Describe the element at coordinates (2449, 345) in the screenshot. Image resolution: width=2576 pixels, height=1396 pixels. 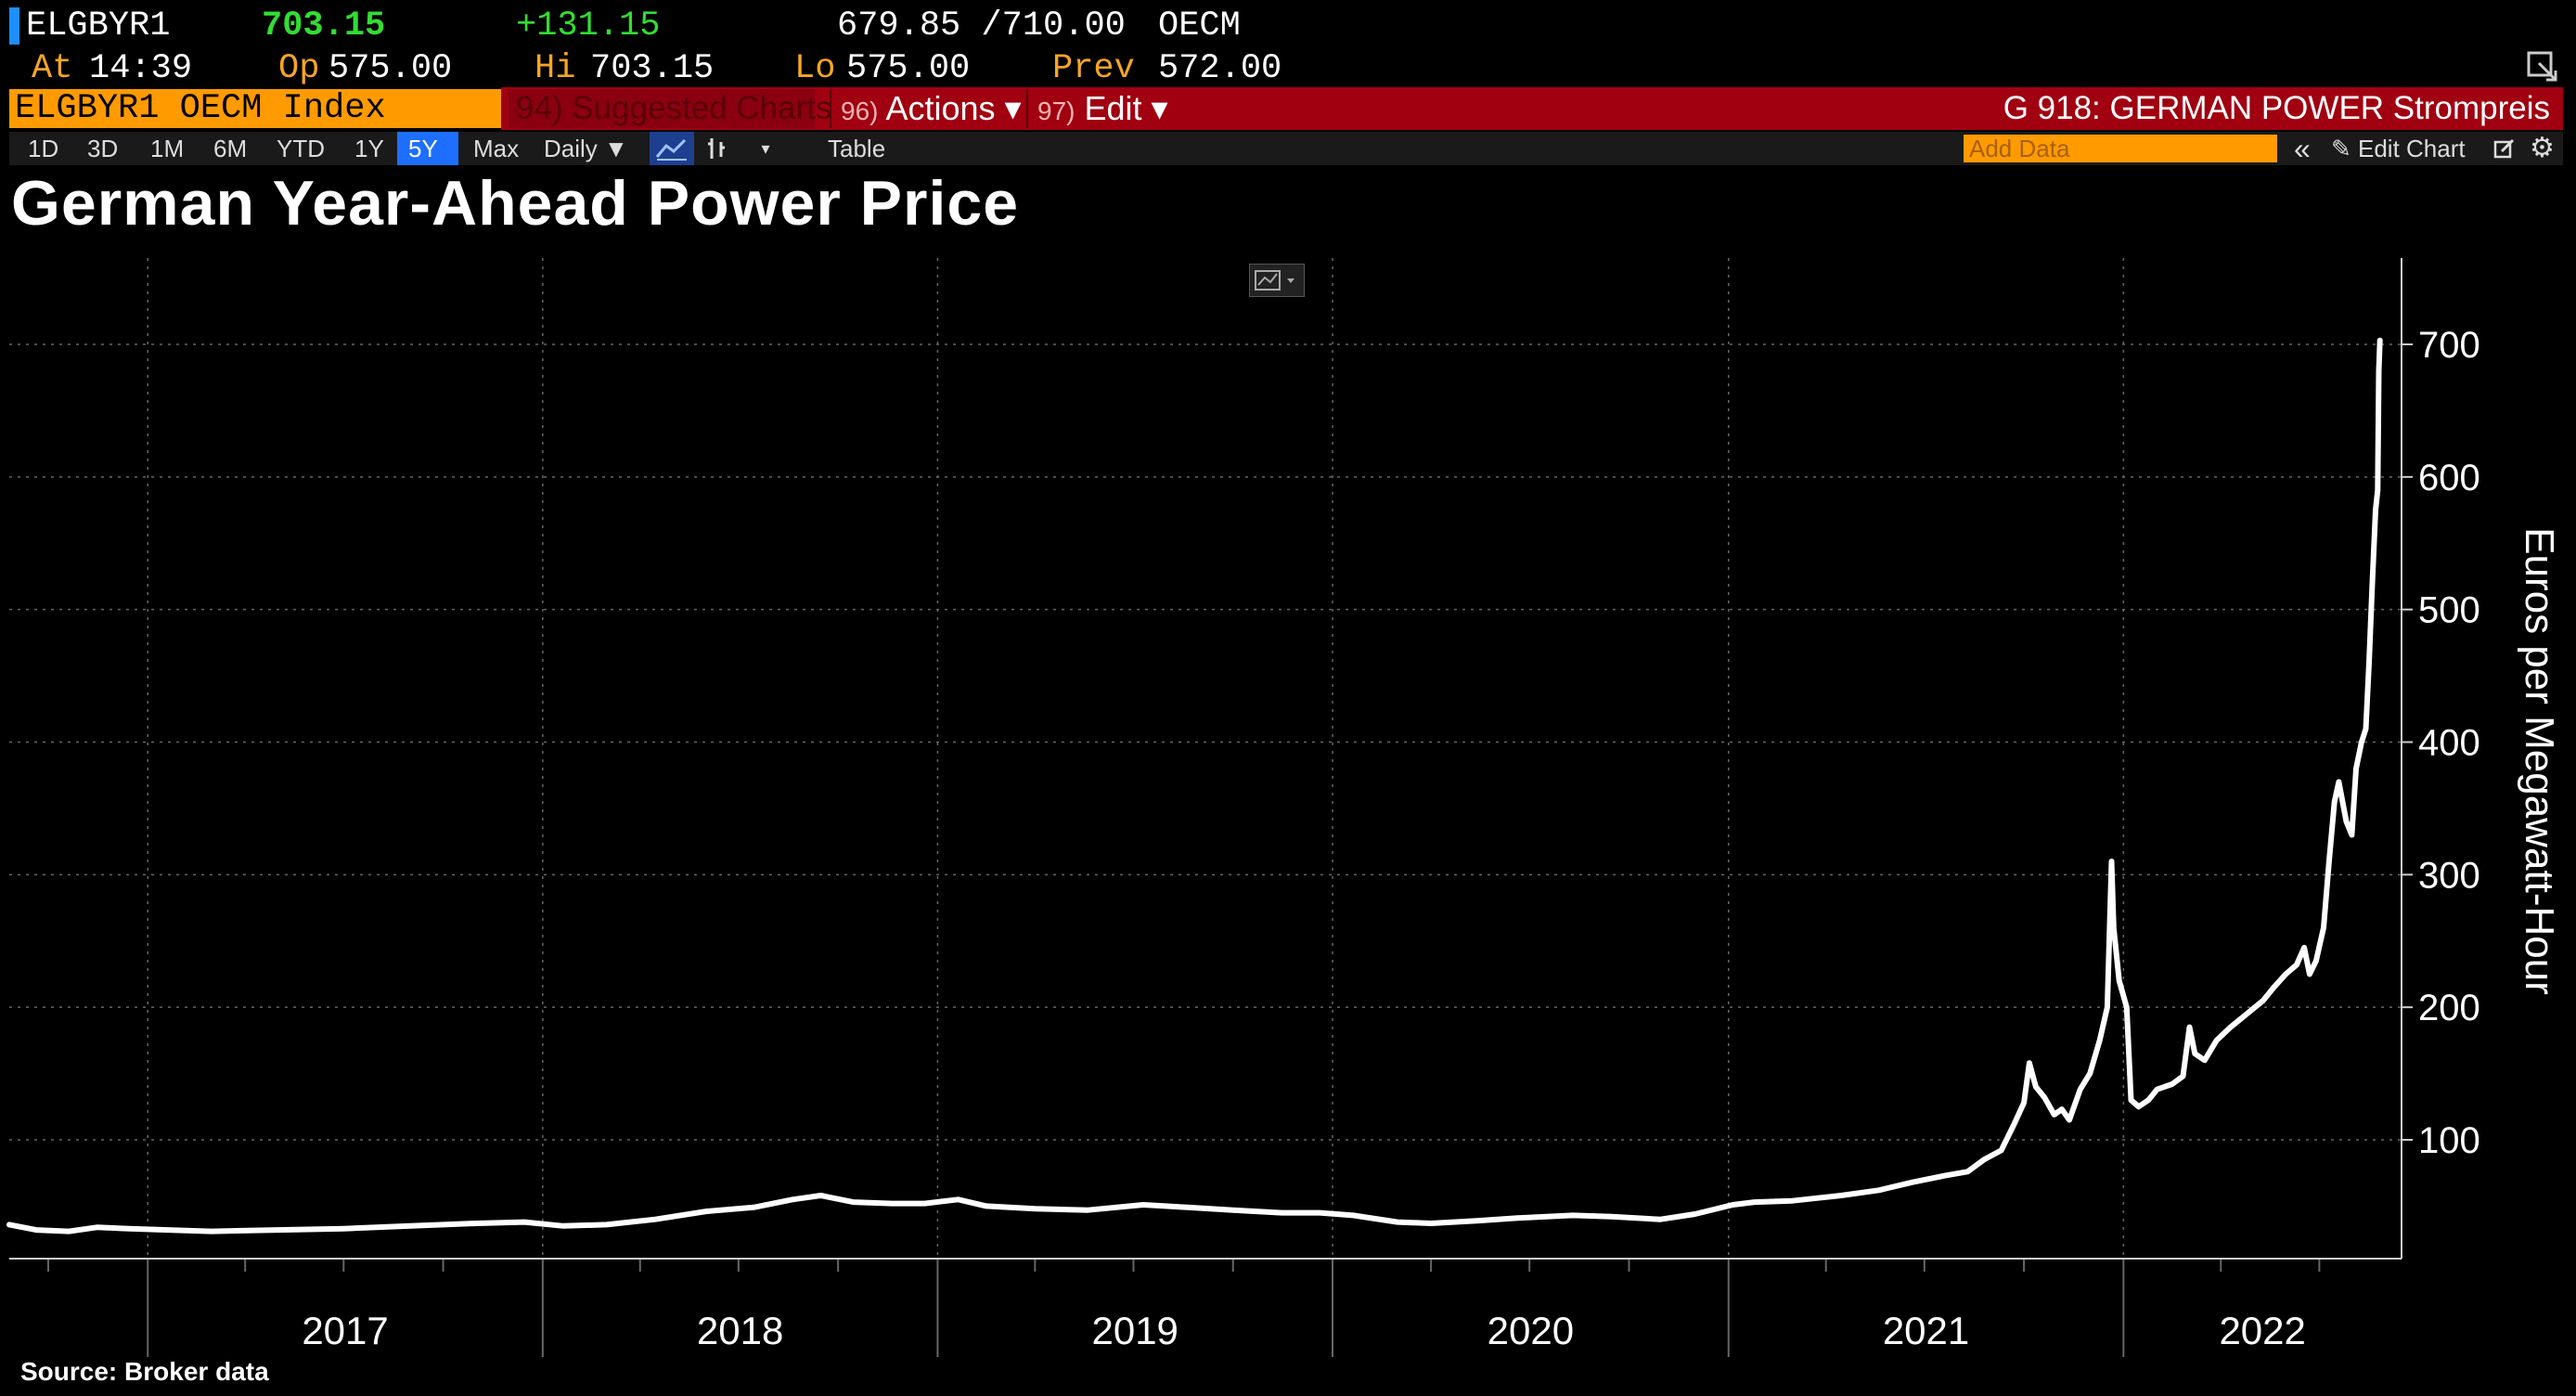
I see `y-tick-label-700: 700` at that location.